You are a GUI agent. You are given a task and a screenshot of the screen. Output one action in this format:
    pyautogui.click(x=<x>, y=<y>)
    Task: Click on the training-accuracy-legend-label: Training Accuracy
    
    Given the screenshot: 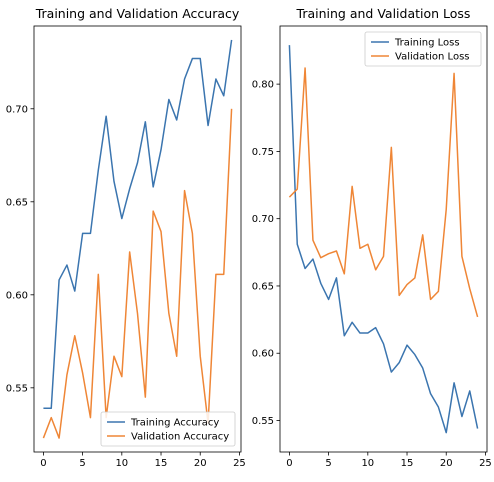 What is the action you would take?
    pyautogui.click(x=174, y=423)
    